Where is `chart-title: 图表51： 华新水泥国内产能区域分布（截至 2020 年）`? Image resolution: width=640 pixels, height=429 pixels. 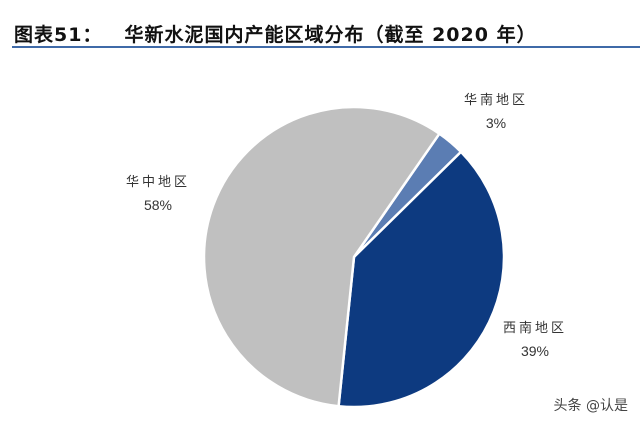
chart-title: 图表51： 华新水泥国内产能区域分布（截至 2020 年） is located at coordinates (275, 33).